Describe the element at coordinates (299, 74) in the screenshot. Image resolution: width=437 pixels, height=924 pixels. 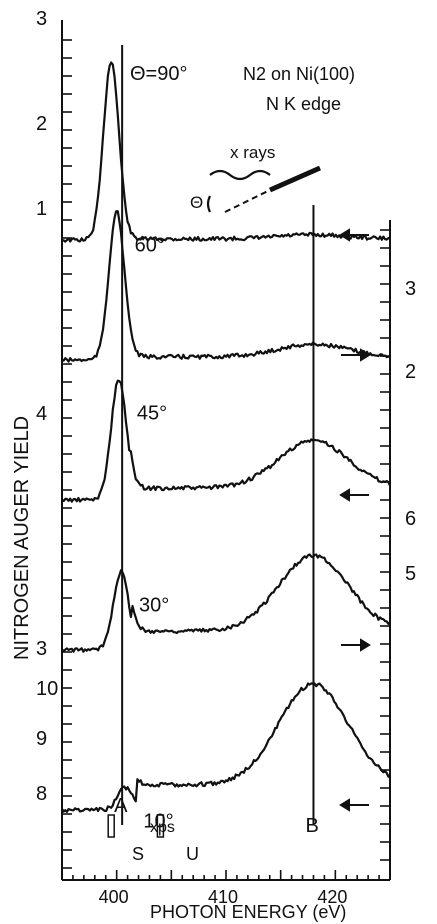
I see `chart-title-system: N2 on Ni(100)` at that location.